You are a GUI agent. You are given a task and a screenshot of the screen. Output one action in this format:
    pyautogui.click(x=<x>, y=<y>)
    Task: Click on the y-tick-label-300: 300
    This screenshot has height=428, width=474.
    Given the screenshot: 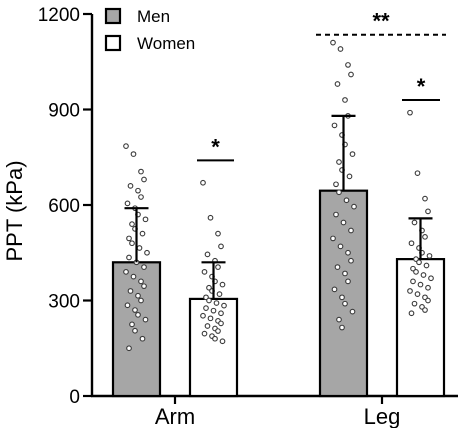 What is the action you would take?
    pyautogui.click(x=64, y=302)
    